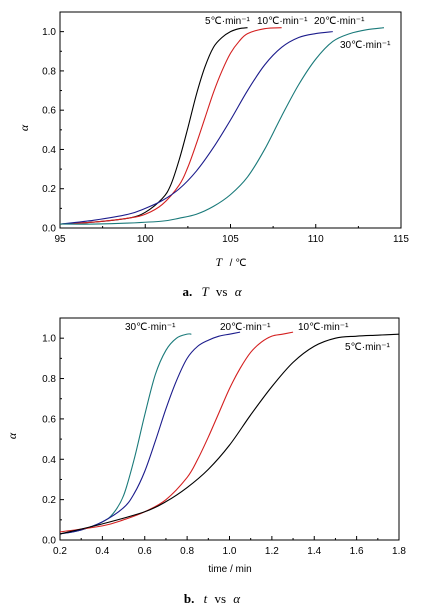 The width and height of the screenshot is (424, 611). What do you see at coordinates (365, 45) in the screenshot?
I see `chart-a-annotation-30: 30℃·min⁻¹` at bounding box center [365, 45].